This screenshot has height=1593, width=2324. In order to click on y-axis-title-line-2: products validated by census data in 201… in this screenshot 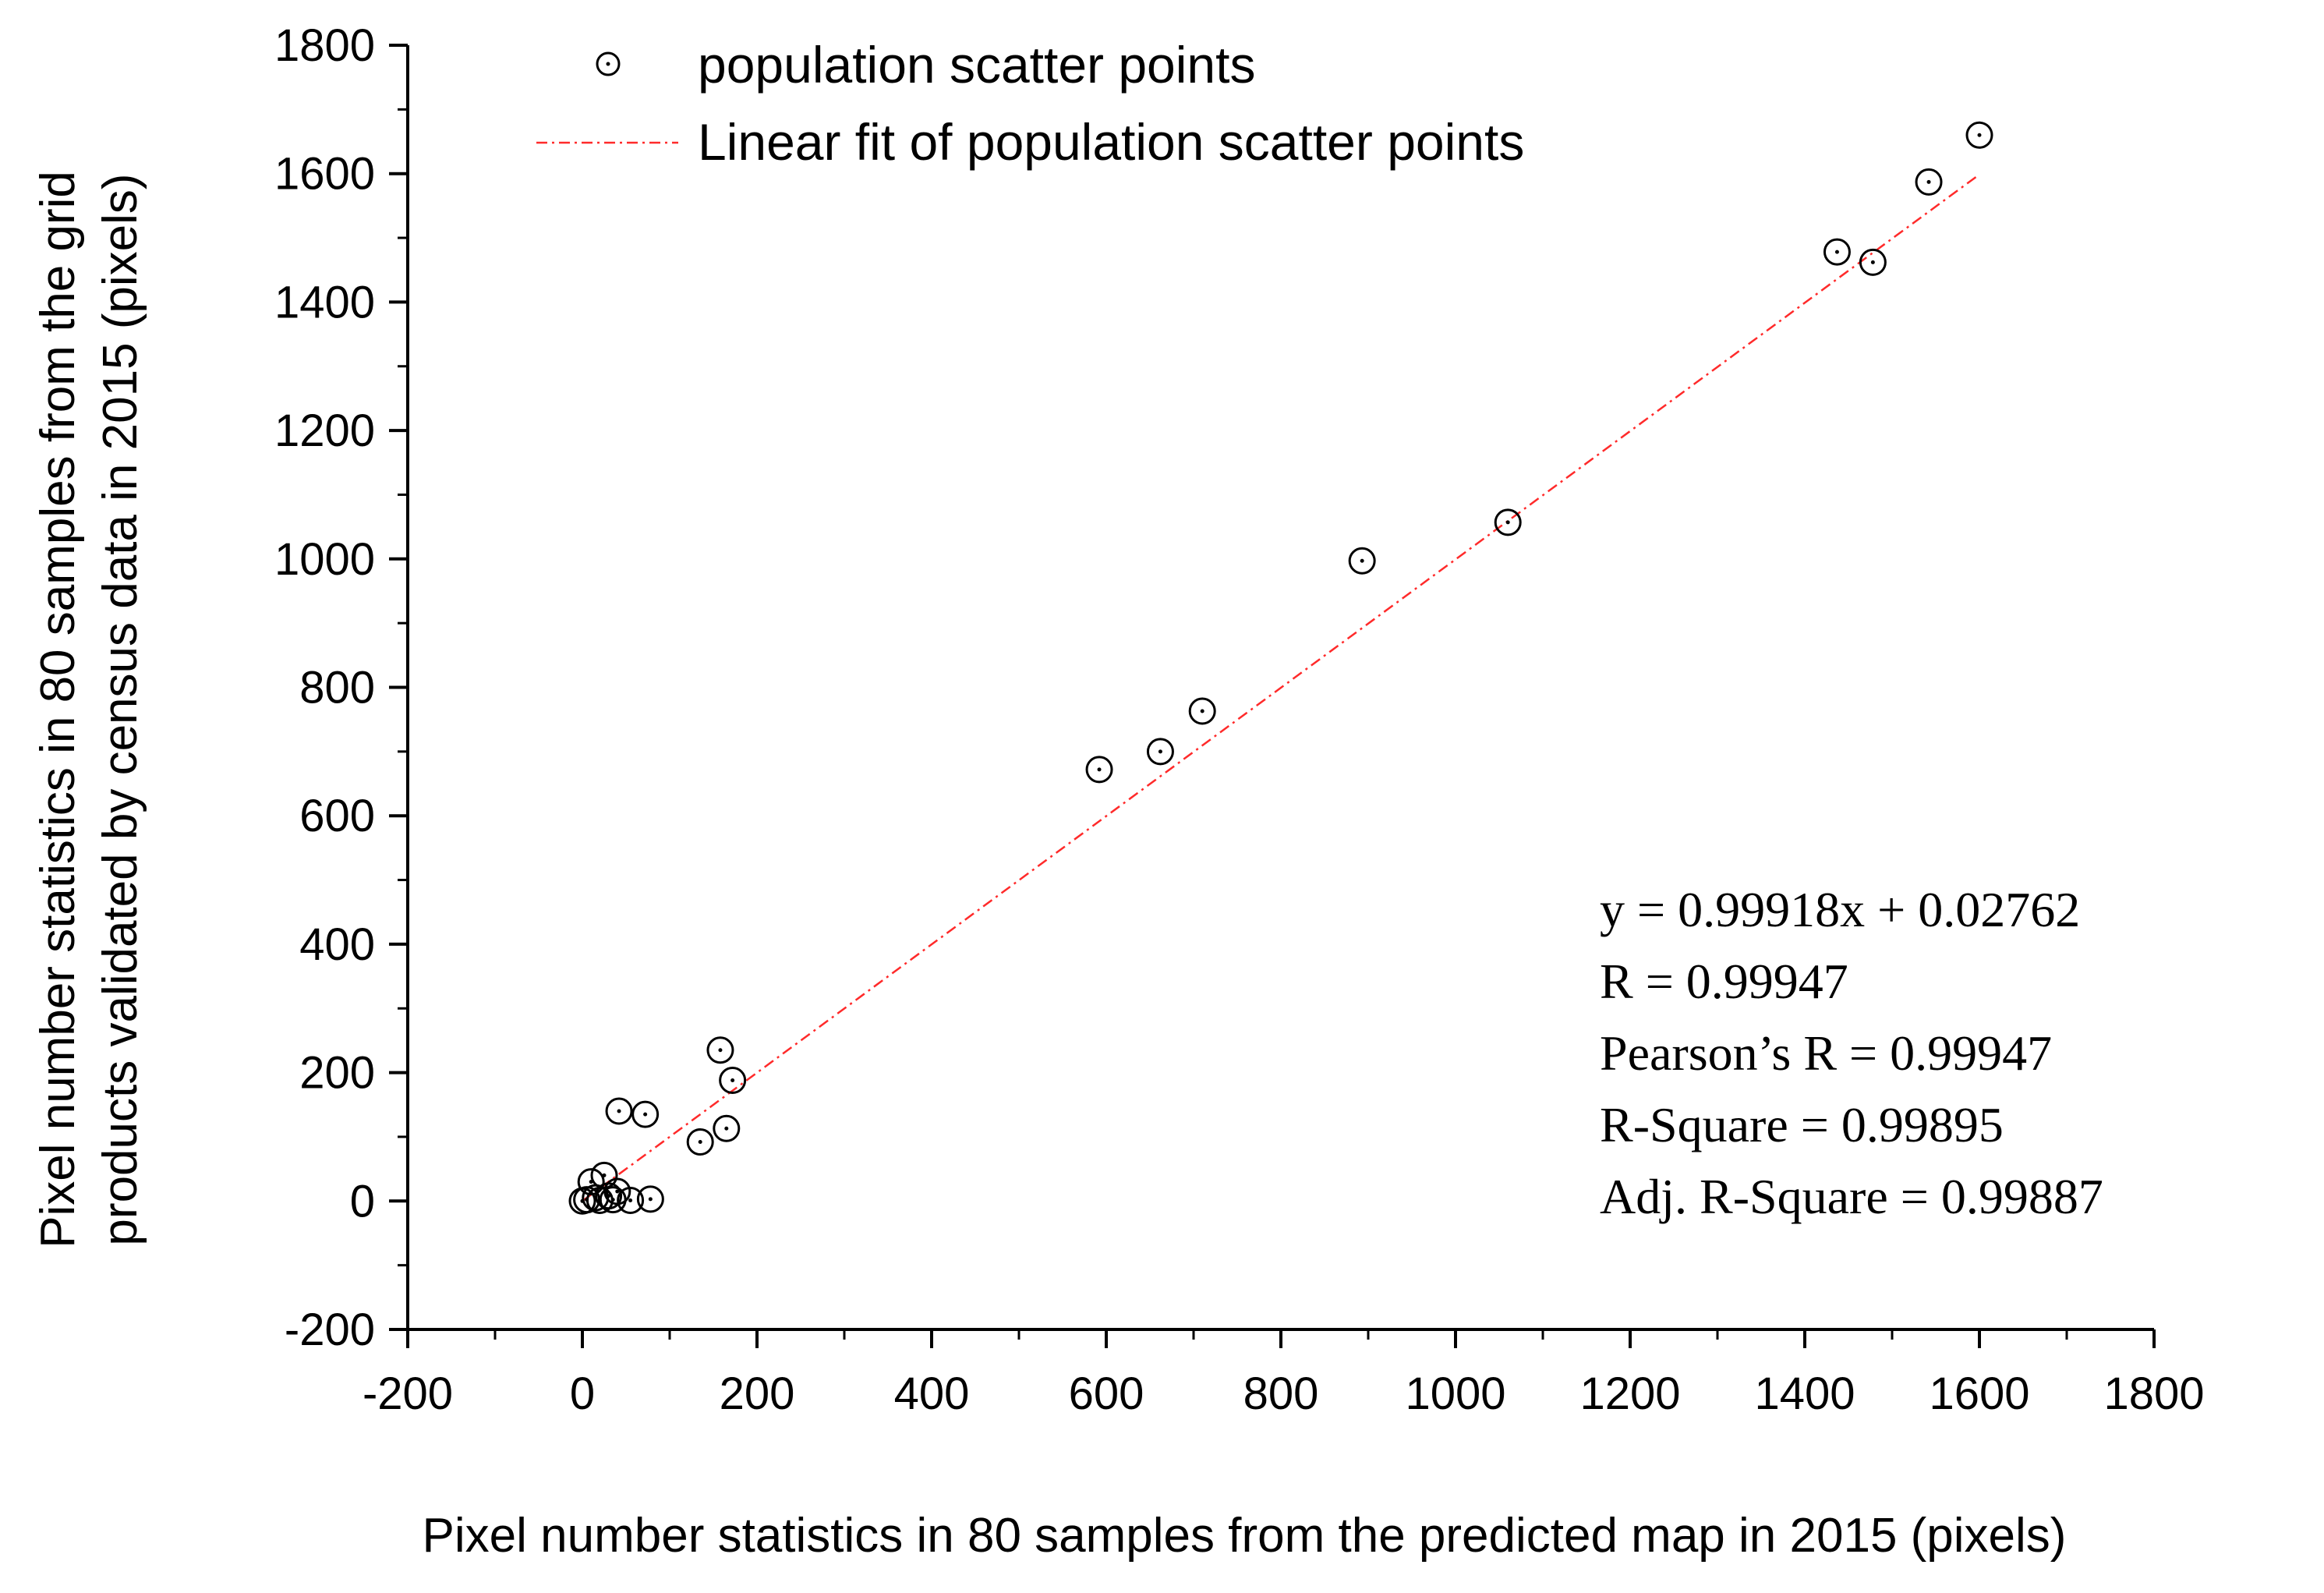, I will do `click(120, 709)`.